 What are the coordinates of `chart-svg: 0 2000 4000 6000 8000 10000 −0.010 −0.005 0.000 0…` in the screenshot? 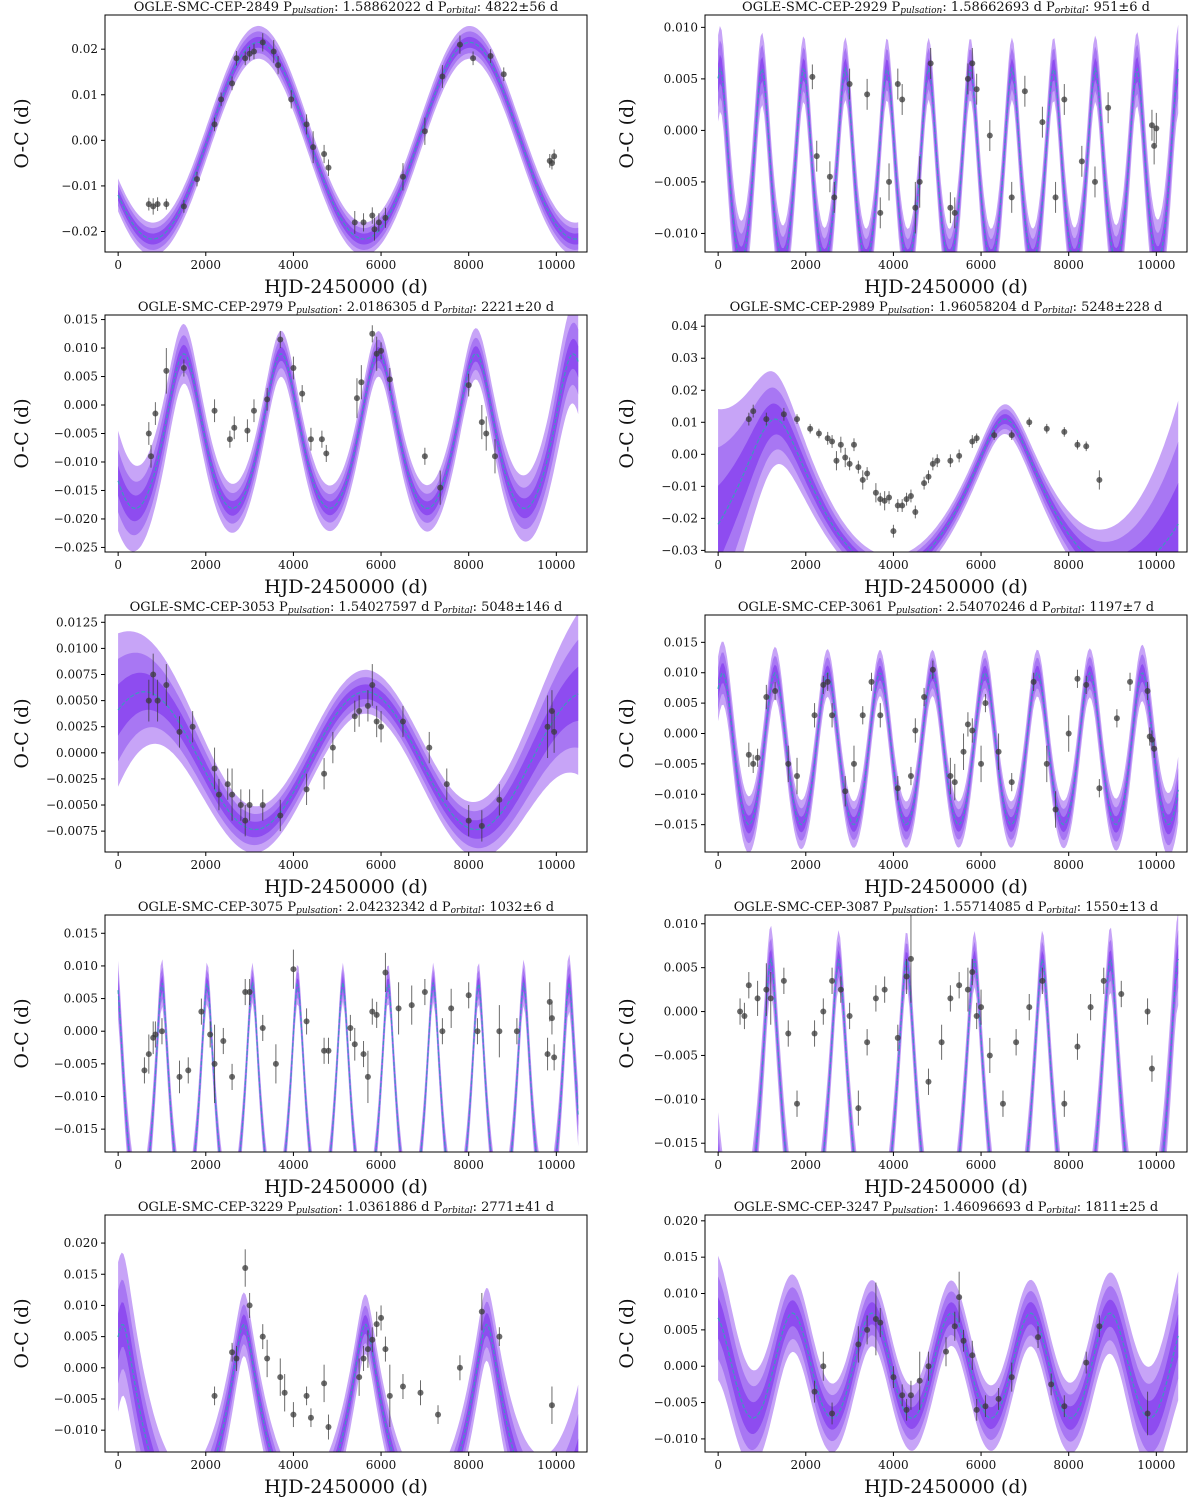 It's located at (902, 149).